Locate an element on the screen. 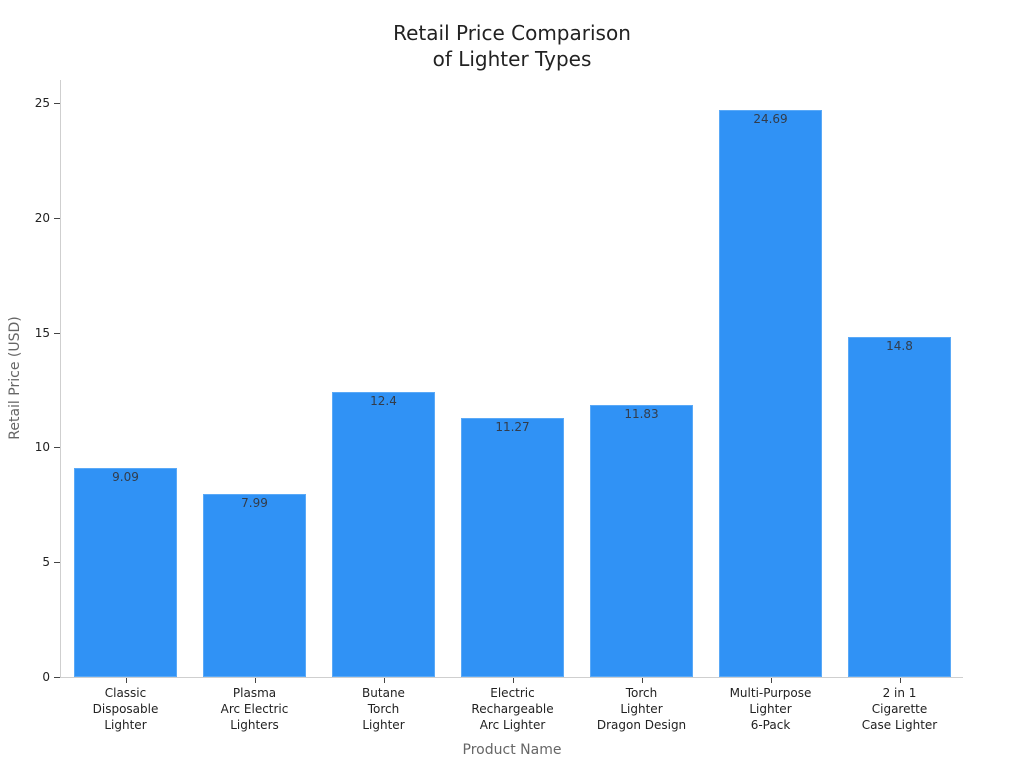  x-tick-label: Torch Lighter Dragon Design is located at coordinates (641, 709).